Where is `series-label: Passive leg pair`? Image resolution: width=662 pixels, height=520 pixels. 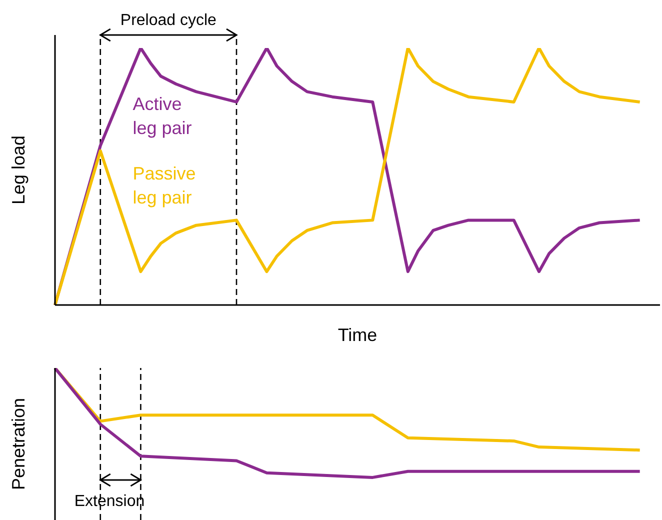
series-label: Passive leg pair is located at coordinates (164, 186).